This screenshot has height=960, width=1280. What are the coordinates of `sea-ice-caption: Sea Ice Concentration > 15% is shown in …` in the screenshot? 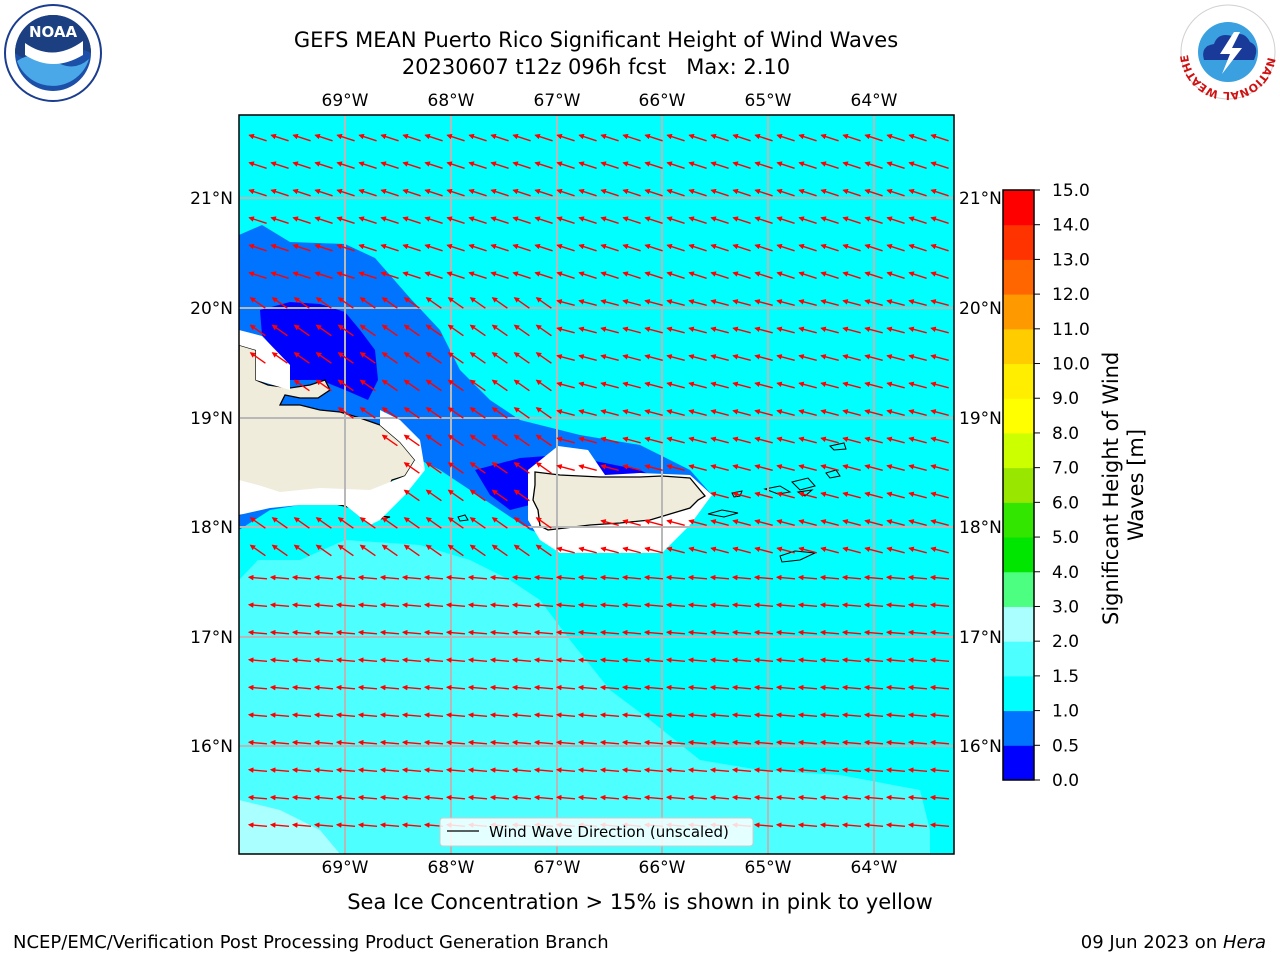 It's located at (640, 902).